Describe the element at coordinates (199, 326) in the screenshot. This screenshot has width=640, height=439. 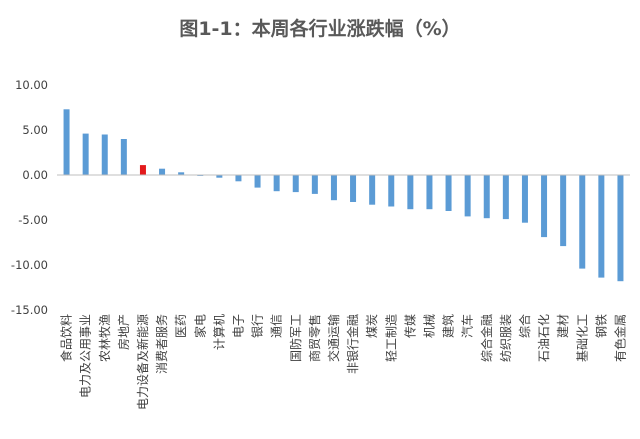
I see `category-label: 家电` at that location.